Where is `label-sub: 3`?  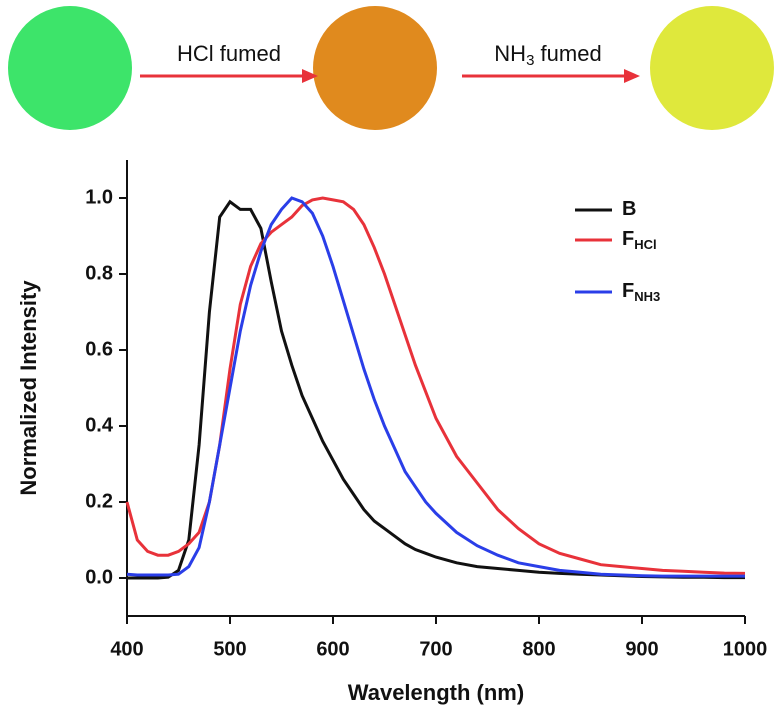
label-sub: 3 is located at coordinates (530, 60).